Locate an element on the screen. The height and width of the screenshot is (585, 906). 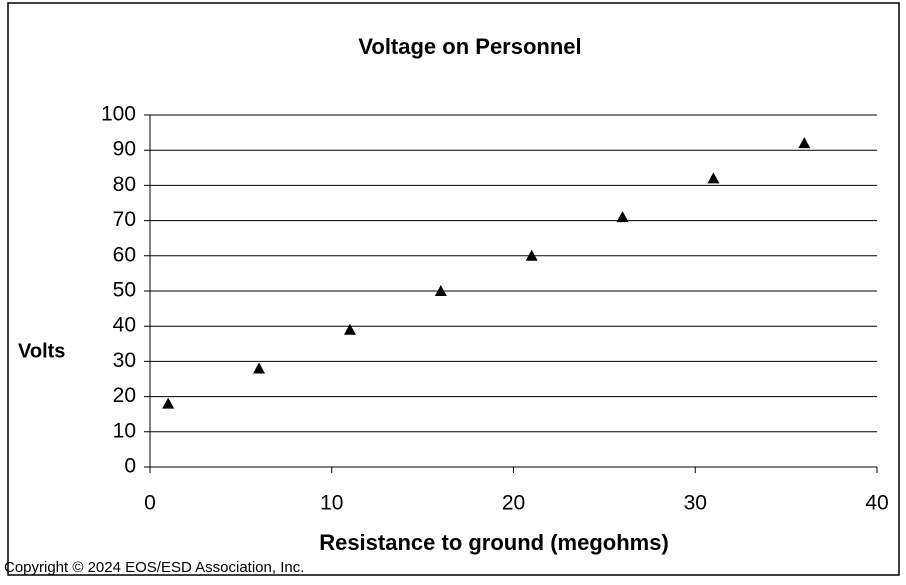
y-tick-label: 40 is located at coordinates (124, 325).